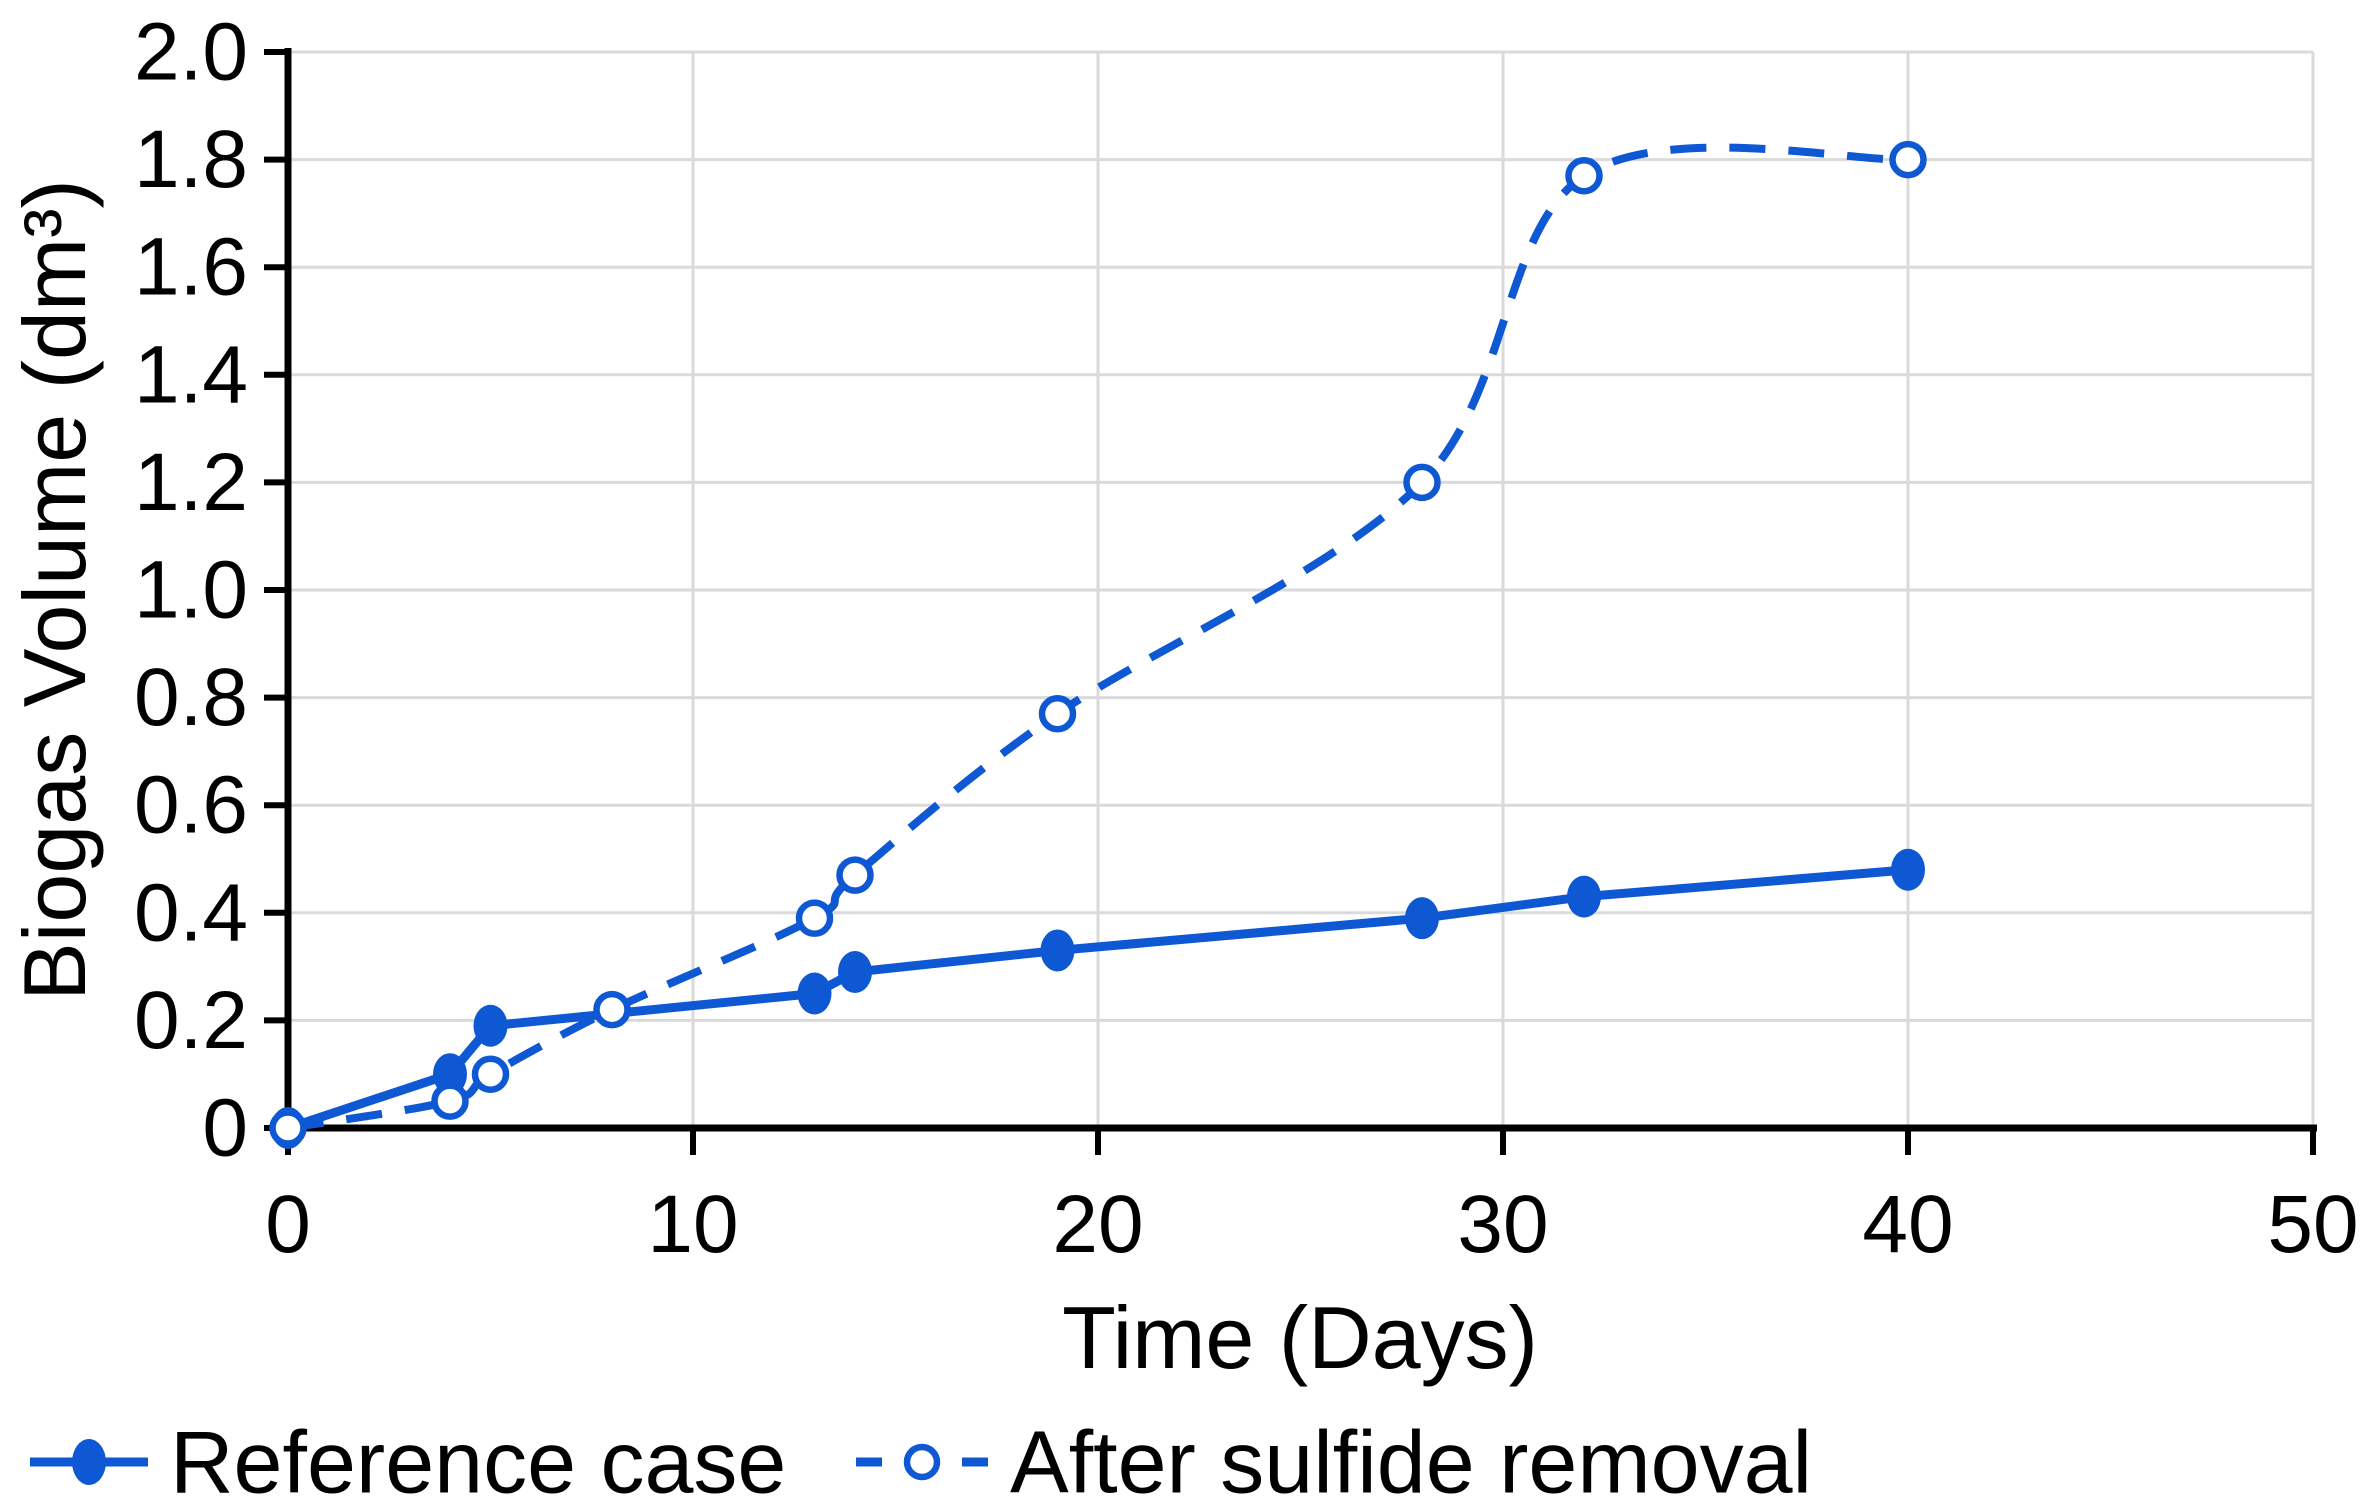 The height and width of the screenshot is (1509, 2376). I want to click on x-tick-label: 10, so click(692, 1224).